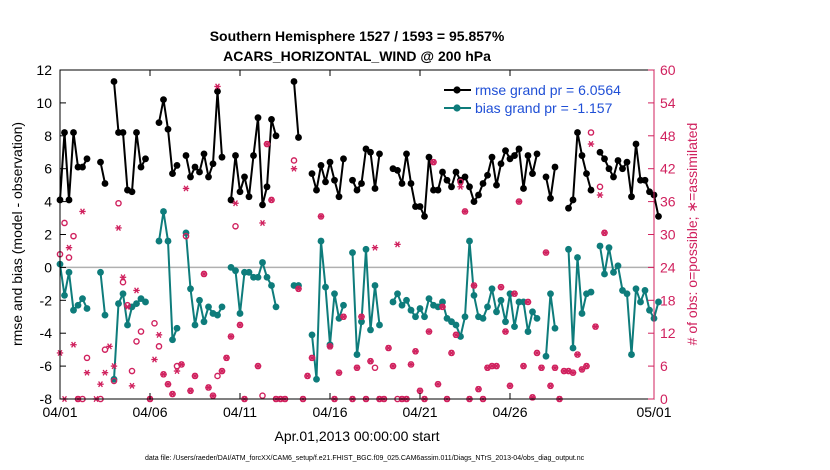 Image resolution: width=830 pixels, height=470 pixels. Describe the element at coordinates (668, 202) in the screenshot. I see `y2-tick-label: 36` at that location.